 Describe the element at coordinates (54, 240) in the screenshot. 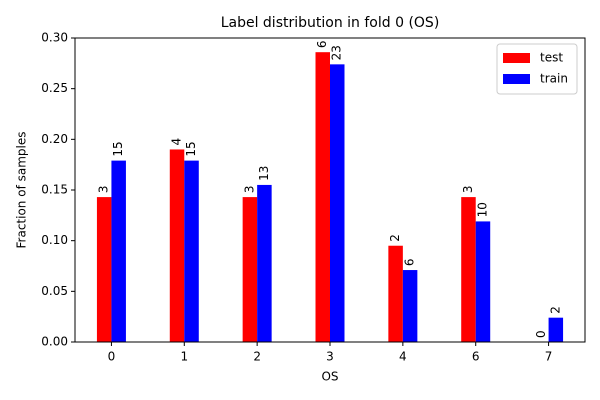

I see `y-tick-label: 0.10` at that location.